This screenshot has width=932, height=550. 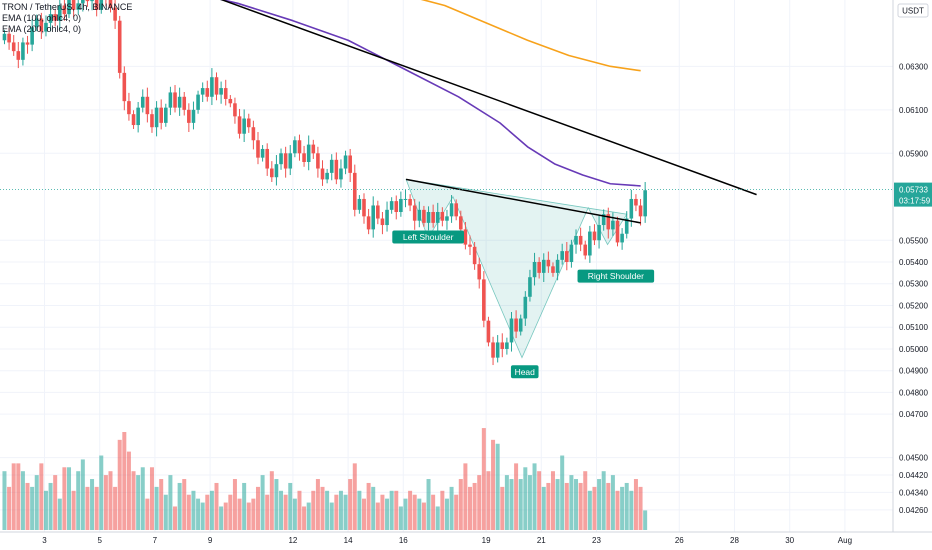 What do you see at coordinates (913, 492) in the screenshot?
I see `price-tick-label: 0.04340` at bounding box center [913, 492].